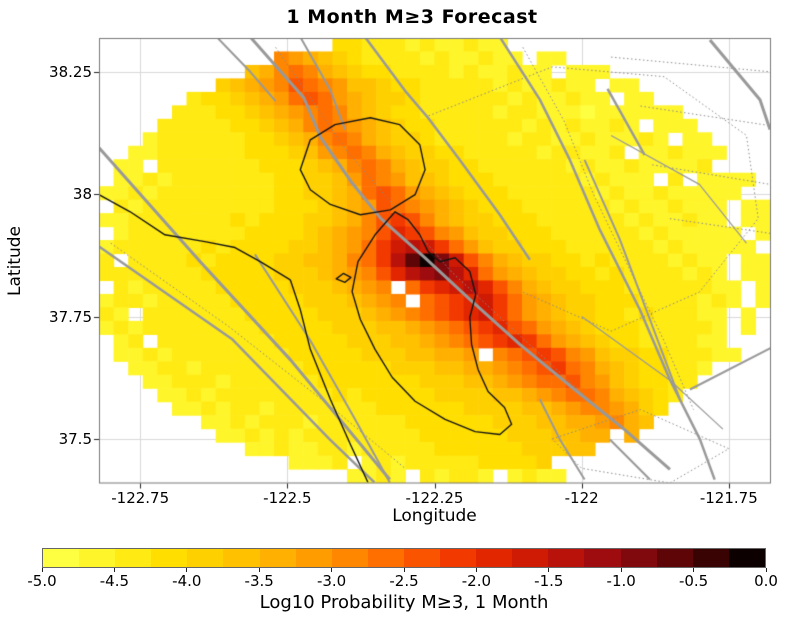 The image size is (800, 631). Describe the element at coordinates (42, 581) in the screenshot. I see `colorbar-tick-label: -5.0` at that location.